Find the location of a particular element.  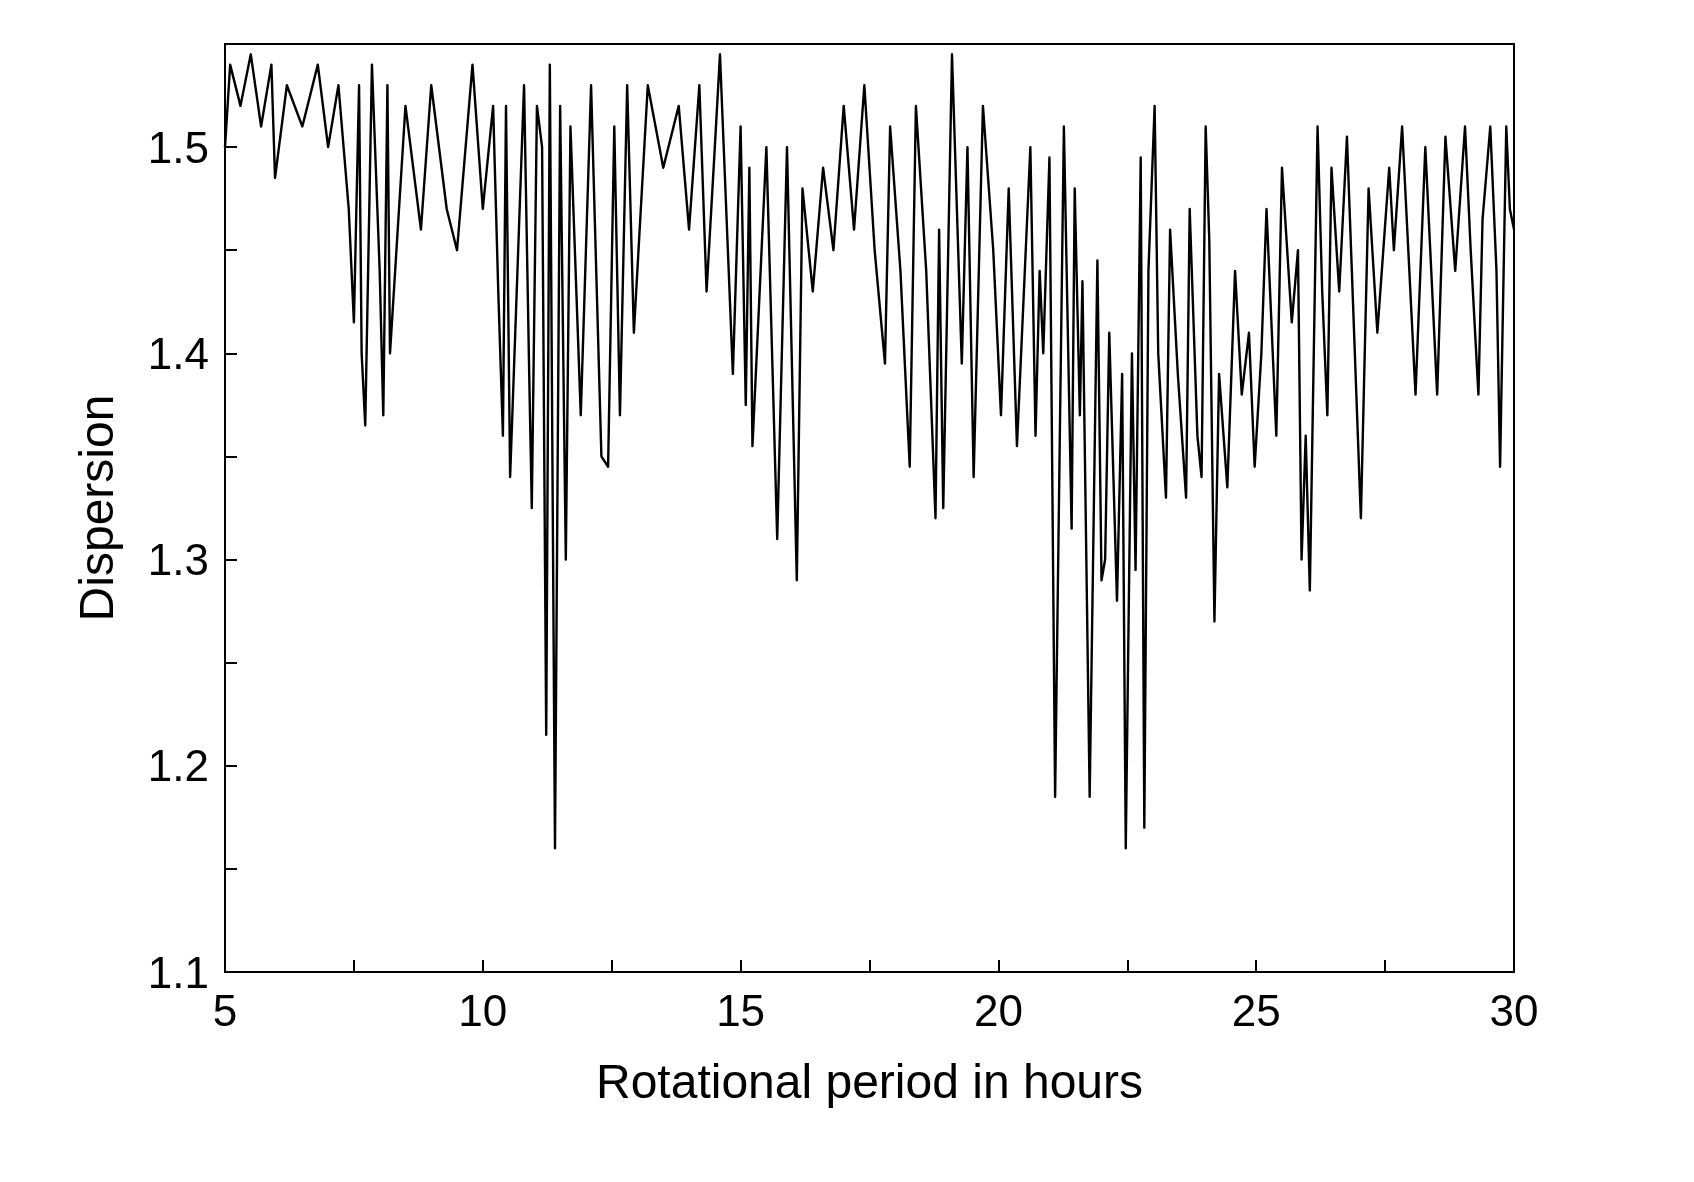

y-tick-label: 1.5 is located at coordinates (178, 147).